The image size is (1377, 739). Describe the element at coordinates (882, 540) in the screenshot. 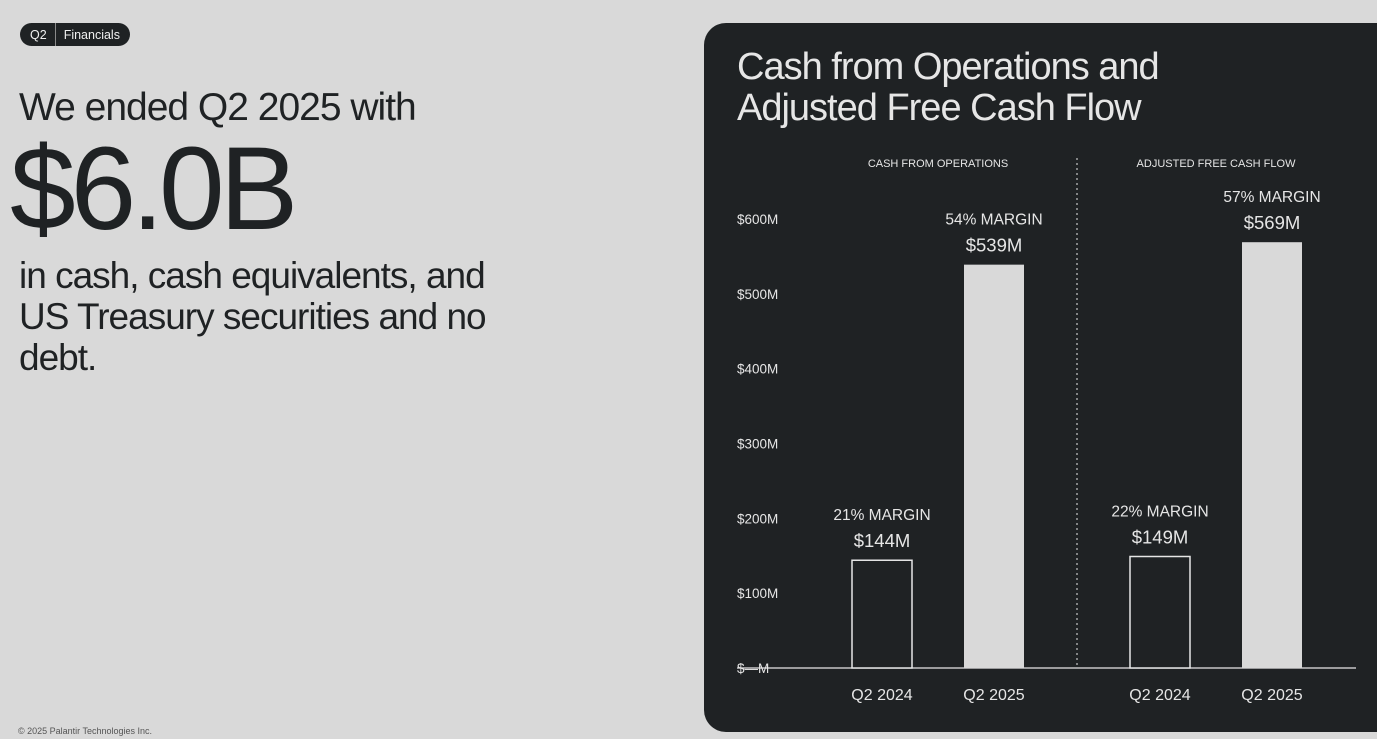

I see `data-label: $144M` at that location.